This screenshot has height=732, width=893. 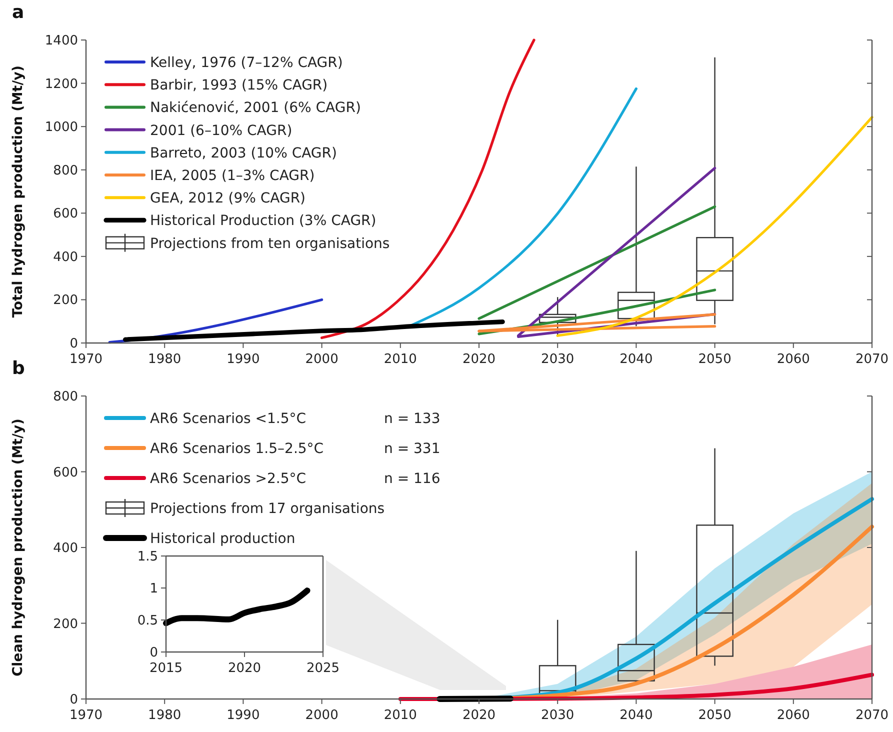 I want to click on legend-label: Kelley, 1976 (7–12% CAGR), so click(x=246, y=63).